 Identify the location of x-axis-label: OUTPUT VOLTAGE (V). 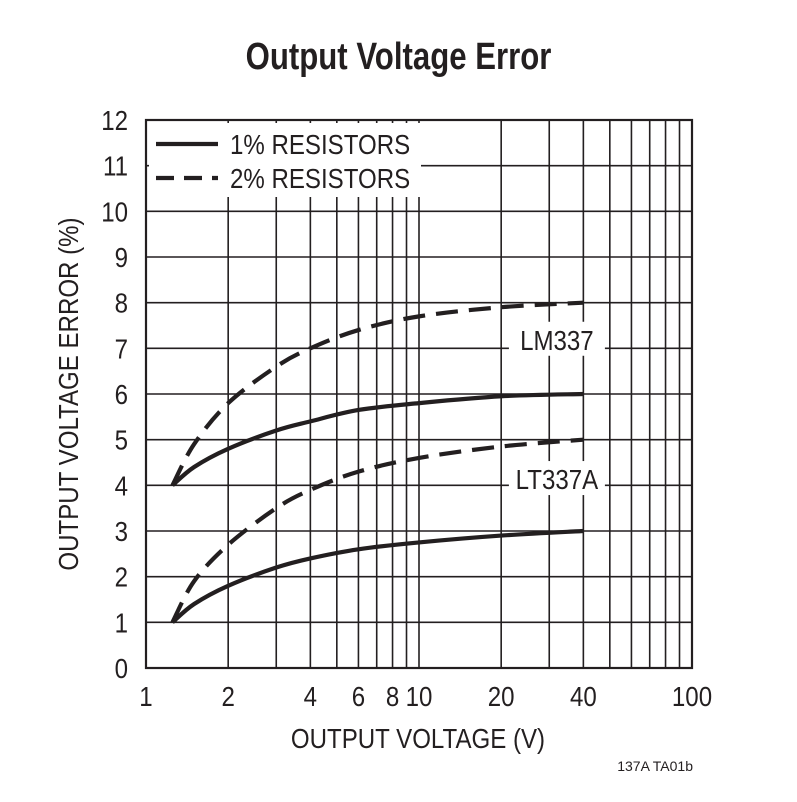
(418, 738).